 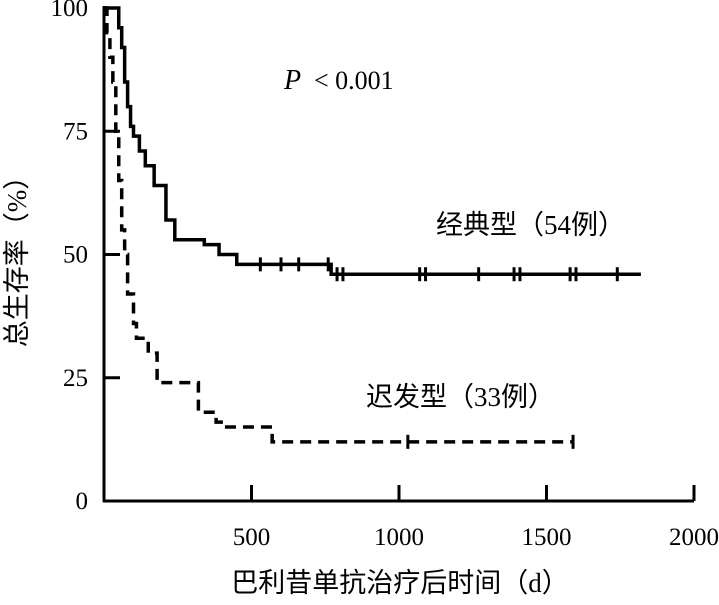 What do you see at coordinates (70, 11) in the screenshot?
I see `y-tick-label: 100` at bounding box center [70, 11].